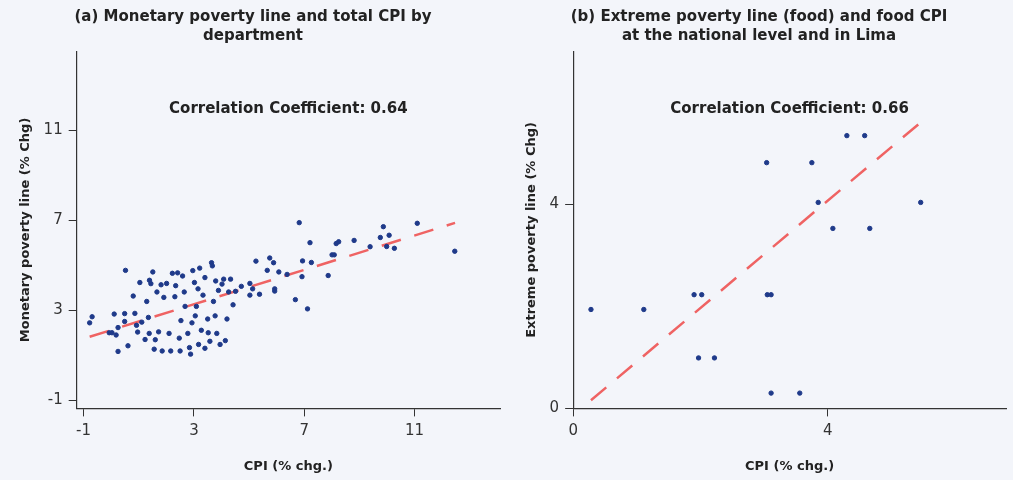 This screenshot has height=480, width=1013. I want to click on annotation: Correlation Coefficient: 0.66, so click(789, 108).